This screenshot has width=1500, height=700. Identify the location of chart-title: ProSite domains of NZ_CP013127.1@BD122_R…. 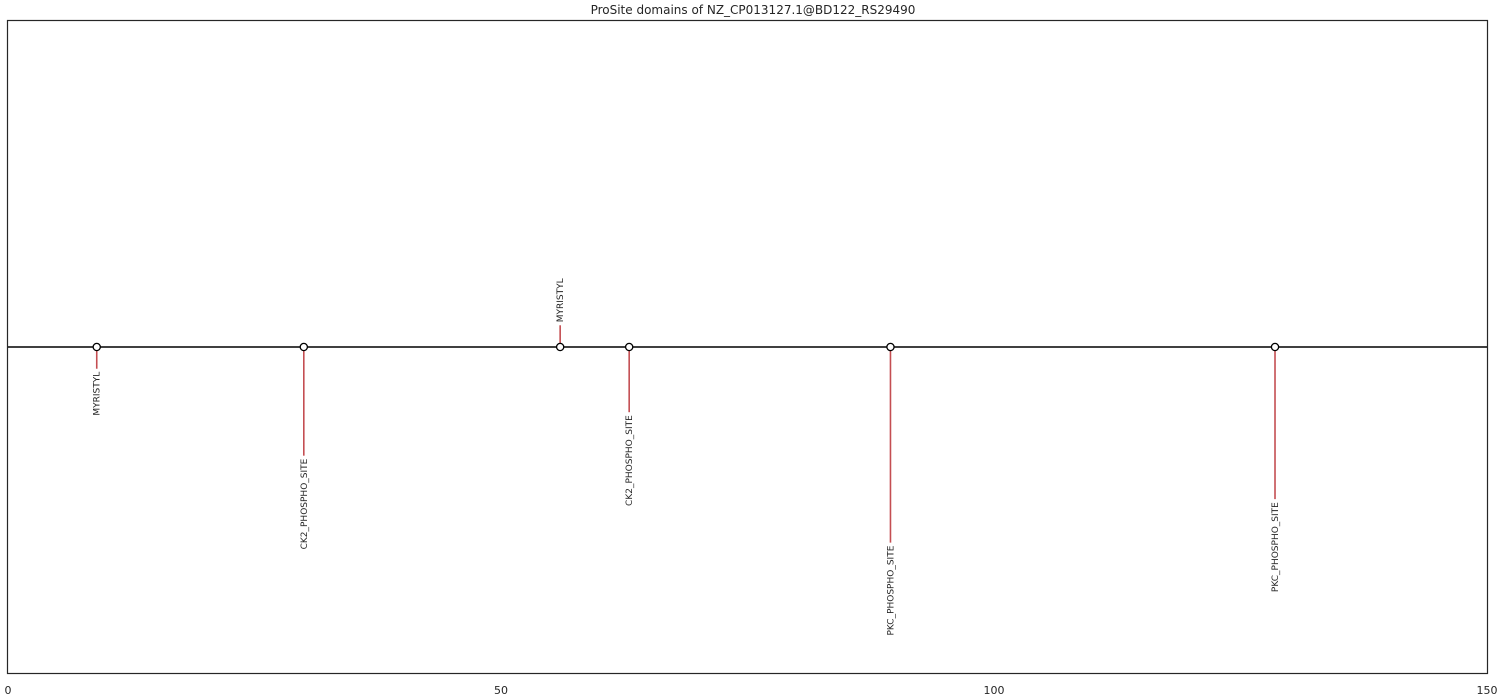
(753, 10).